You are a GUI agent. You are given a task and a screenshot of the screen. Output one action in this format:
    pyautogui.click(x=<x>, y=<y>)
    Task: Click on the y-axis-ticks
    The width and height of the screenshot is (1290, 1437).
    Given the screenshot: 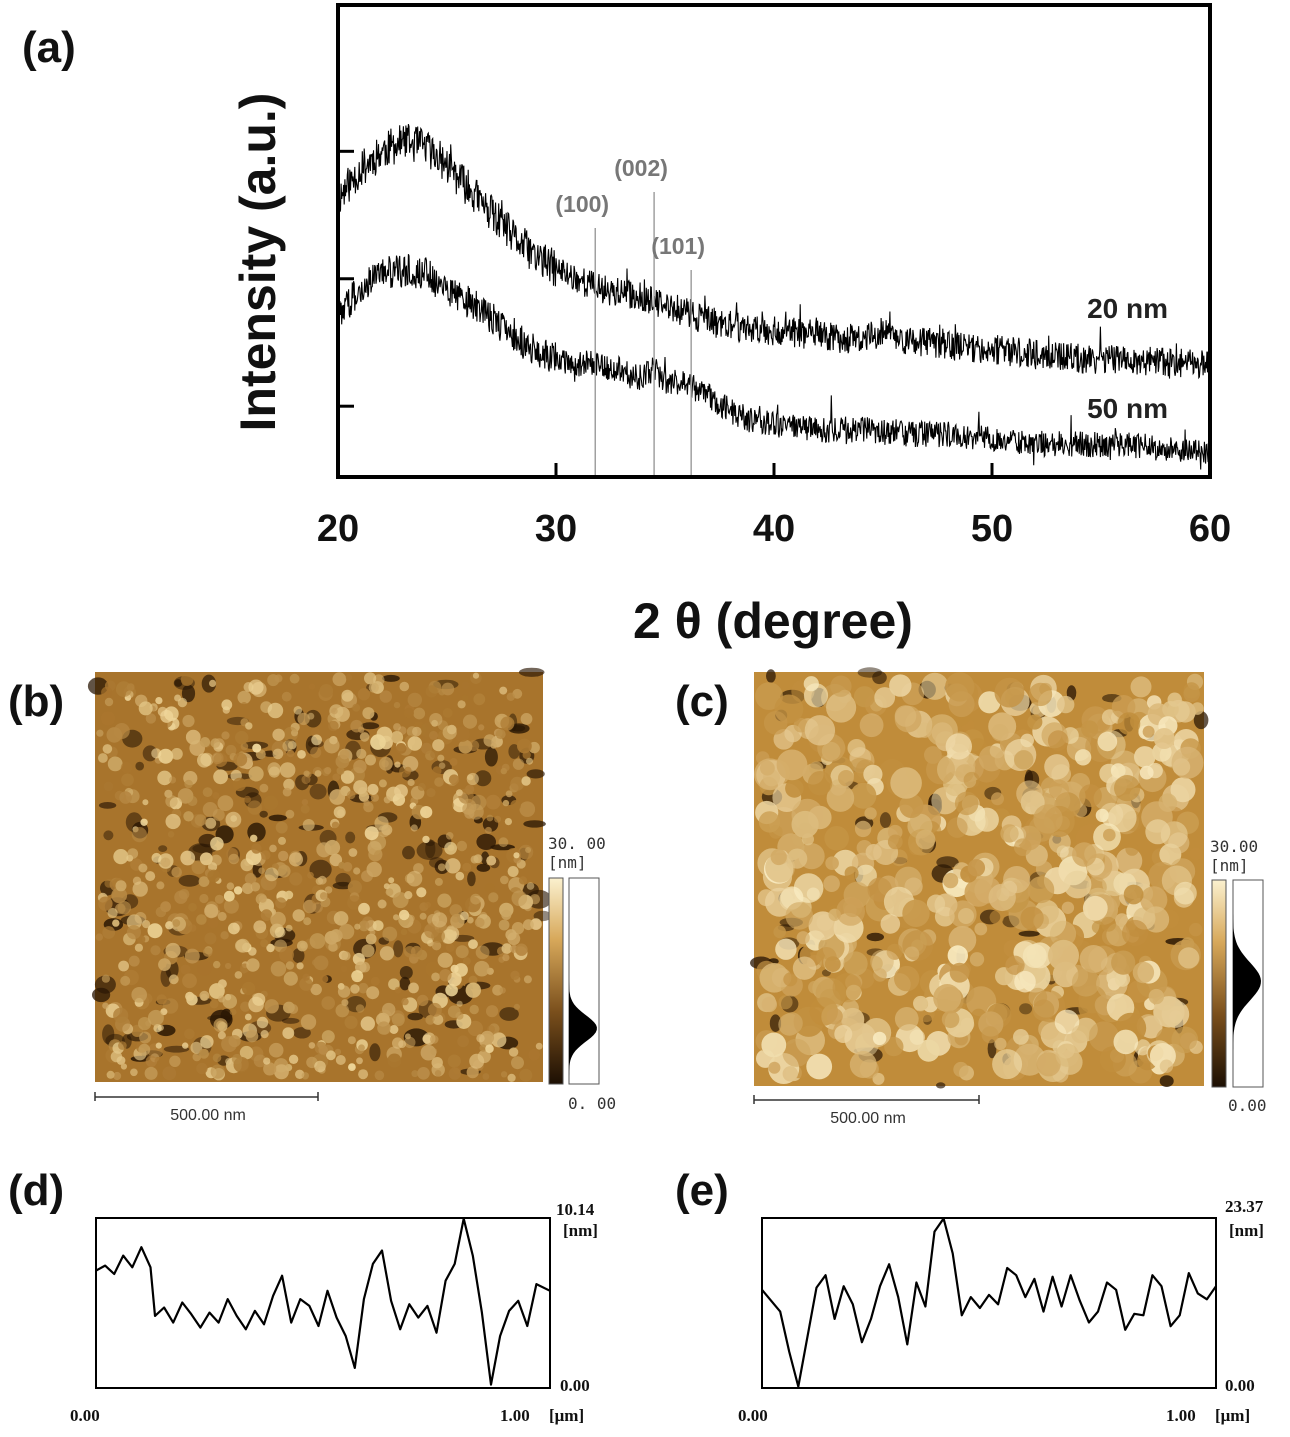 What is the action you would take?
    pyautogui.click(x=346, y=278)
    